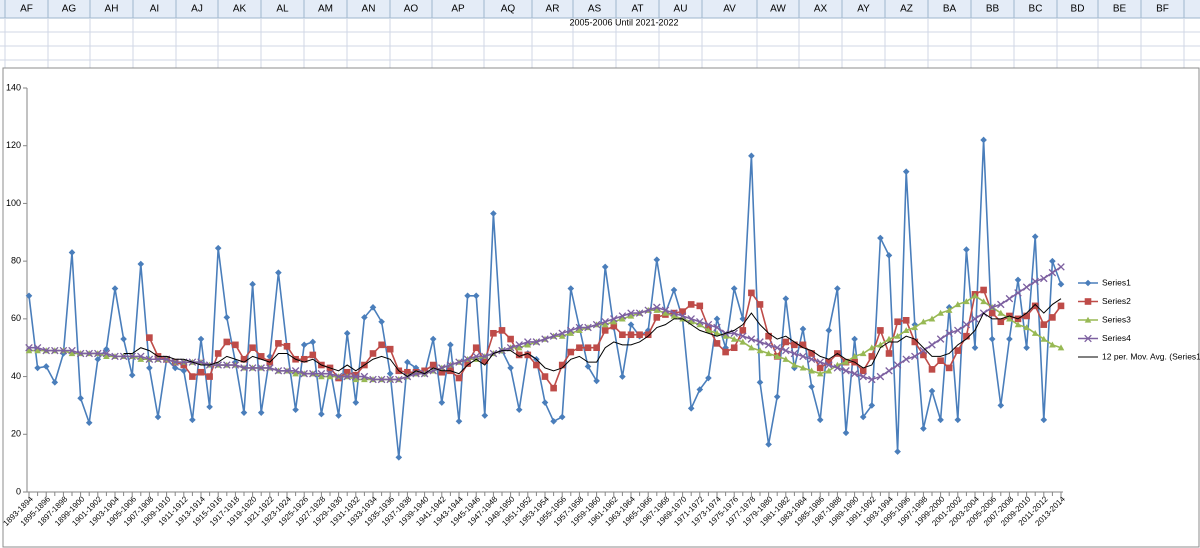 This screenshot has width=1200, height=548. I want to click on column-header: AH, so click(112, 9).